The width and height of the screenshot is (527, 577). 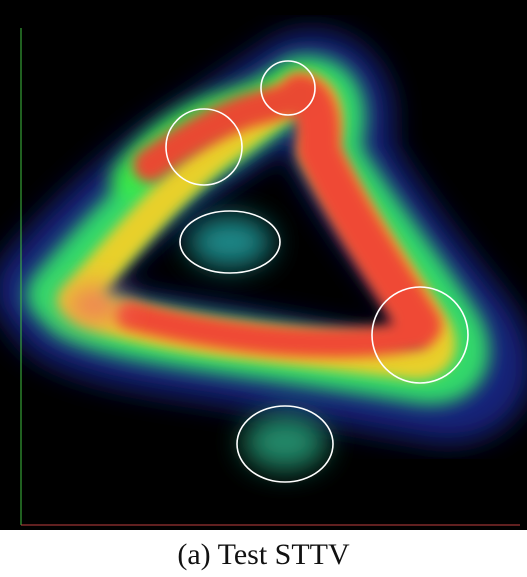 I want to click on figure-caption: (a) Test STTV, so click(x=263, y=554).